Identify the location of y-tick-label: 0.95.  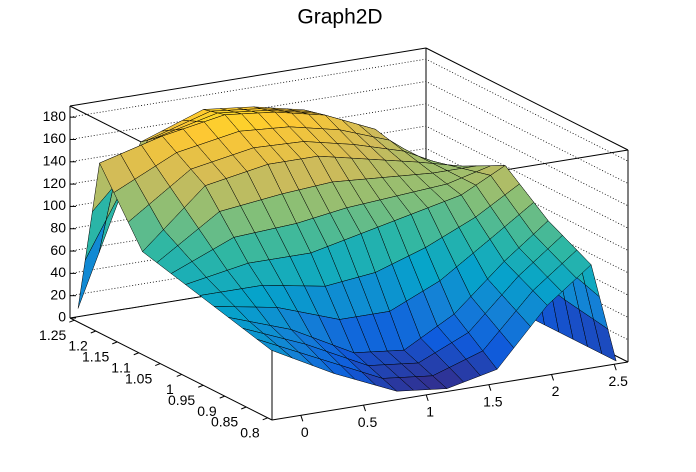
(181, 400).